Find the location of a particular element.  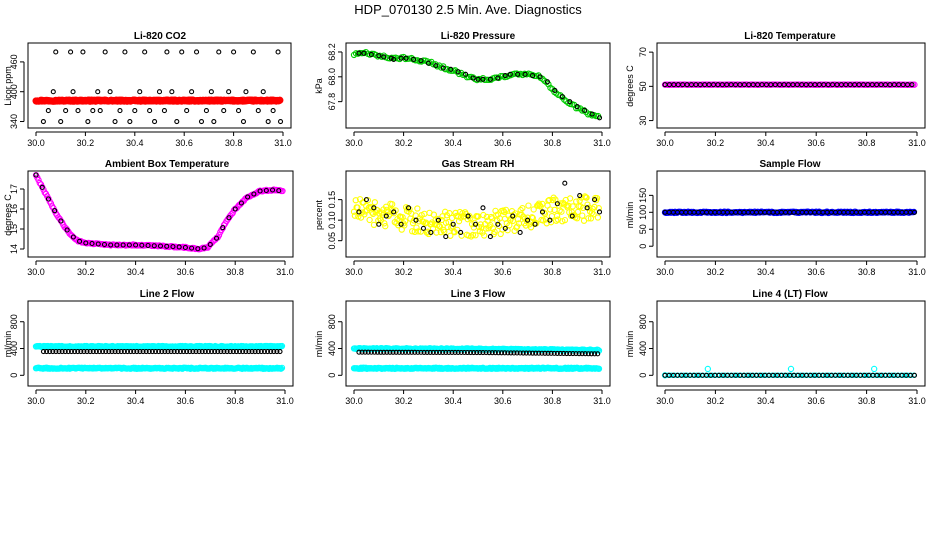

y-tick-label: 16 is located at coordinates (14, 209).